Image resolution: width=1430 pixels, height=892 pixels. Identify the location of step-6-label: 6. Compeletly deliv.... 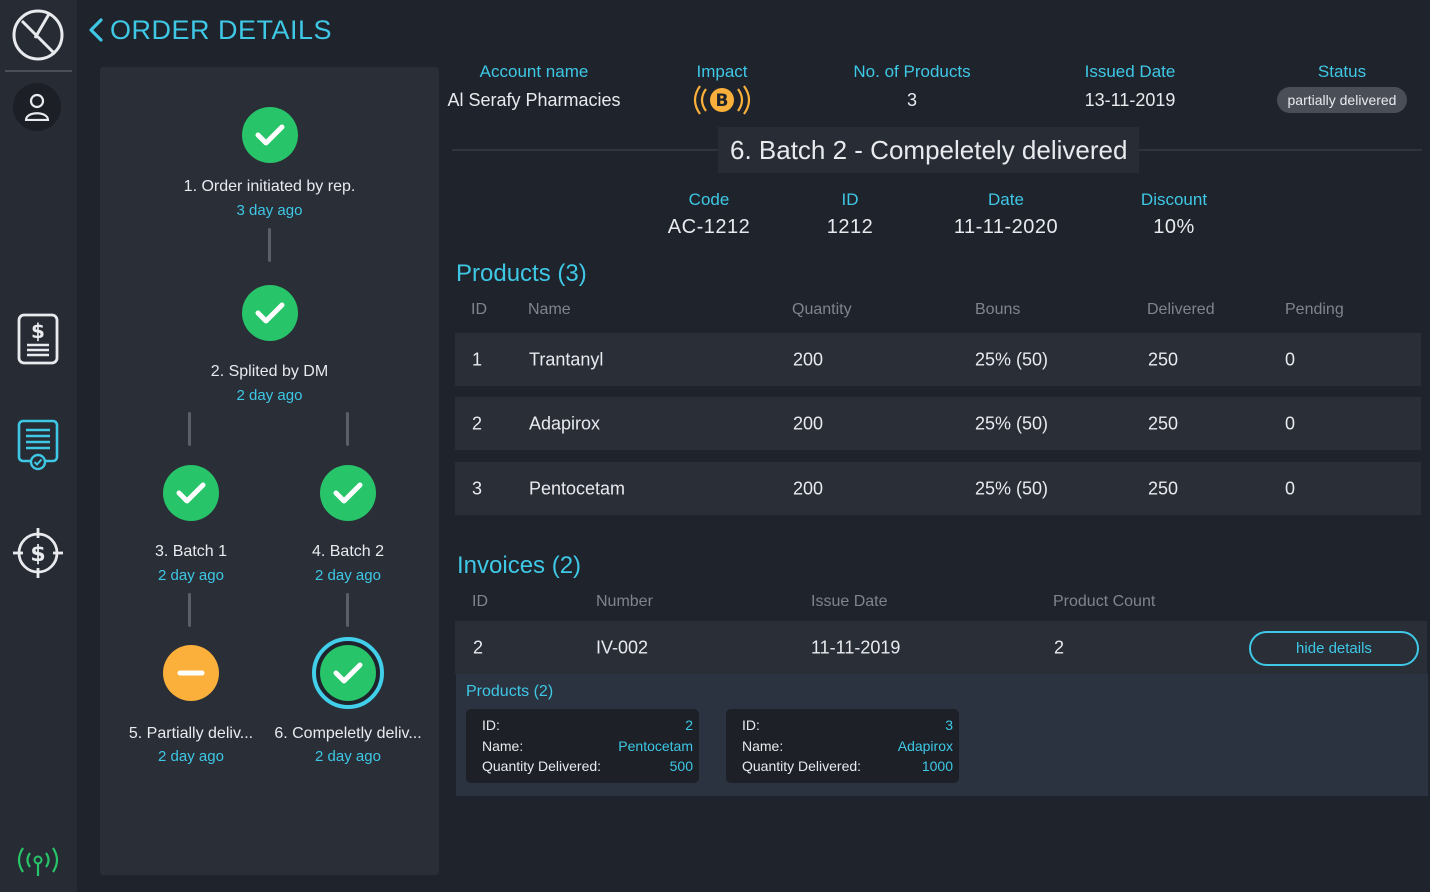
(348, 733).